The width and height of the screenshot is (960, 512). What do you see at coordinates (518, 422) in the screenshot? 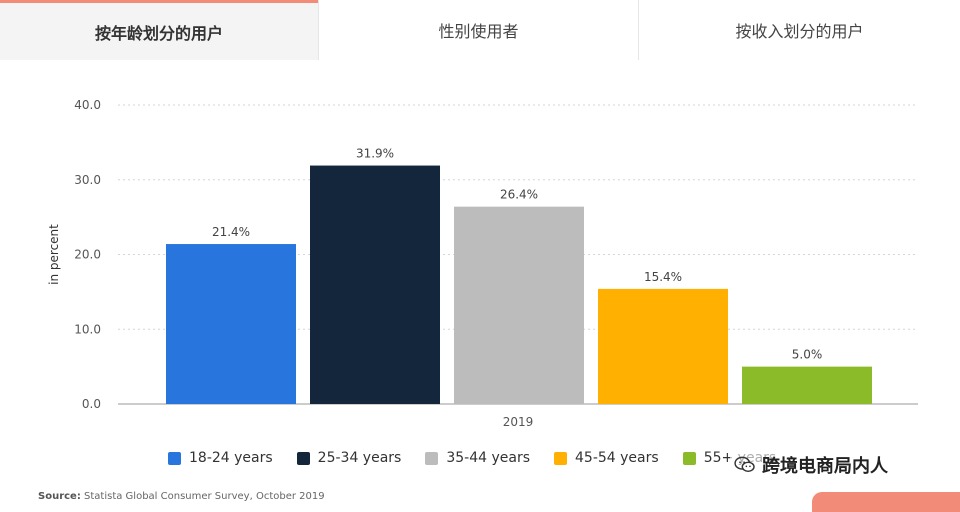
I see `x-category-label: 2019` at bounding box center [518, 422].